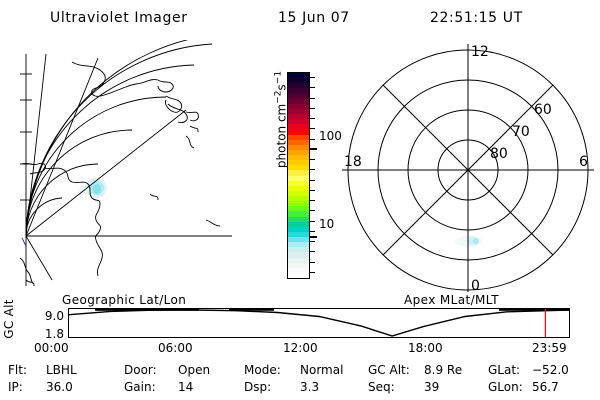  Describe the element at coordinates (505, 387) in the screenshot. I see `status-label: GLon:` at that location.